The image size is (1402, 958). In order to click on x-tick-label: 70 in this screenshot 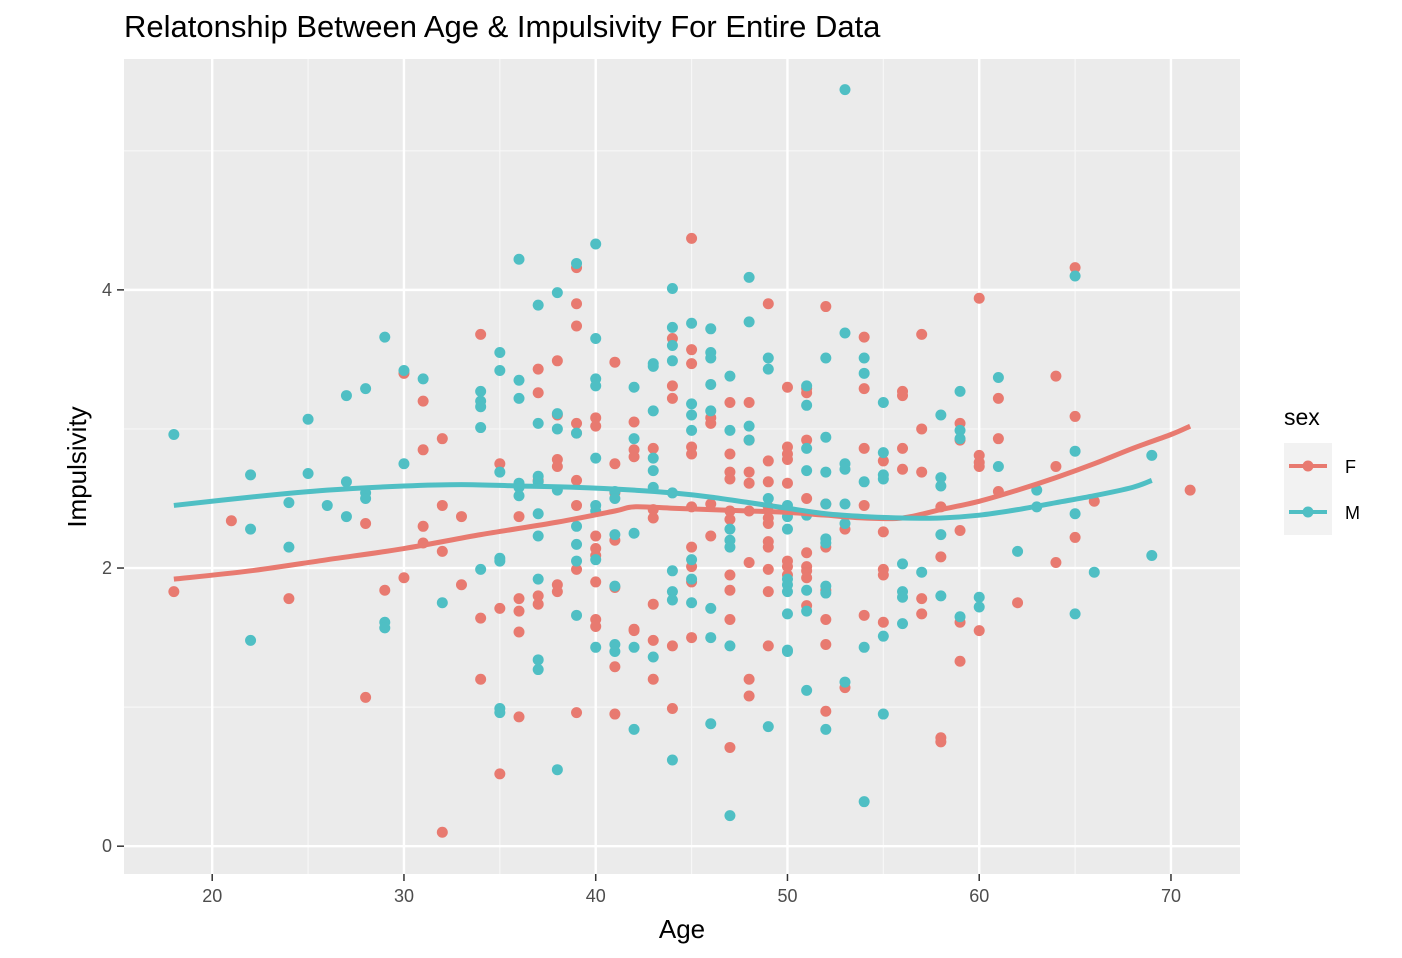, I will do `click(1171, 896)`.